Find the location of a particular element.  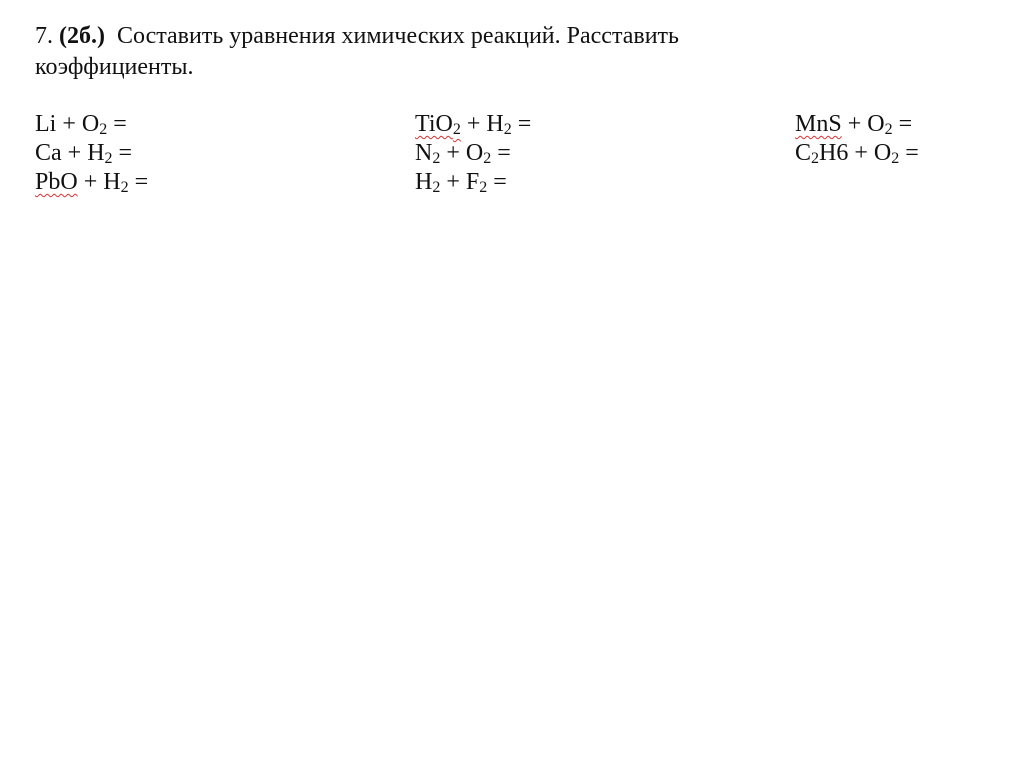

equation: C2H6 + O2 = is located at coordinates (857, 153).